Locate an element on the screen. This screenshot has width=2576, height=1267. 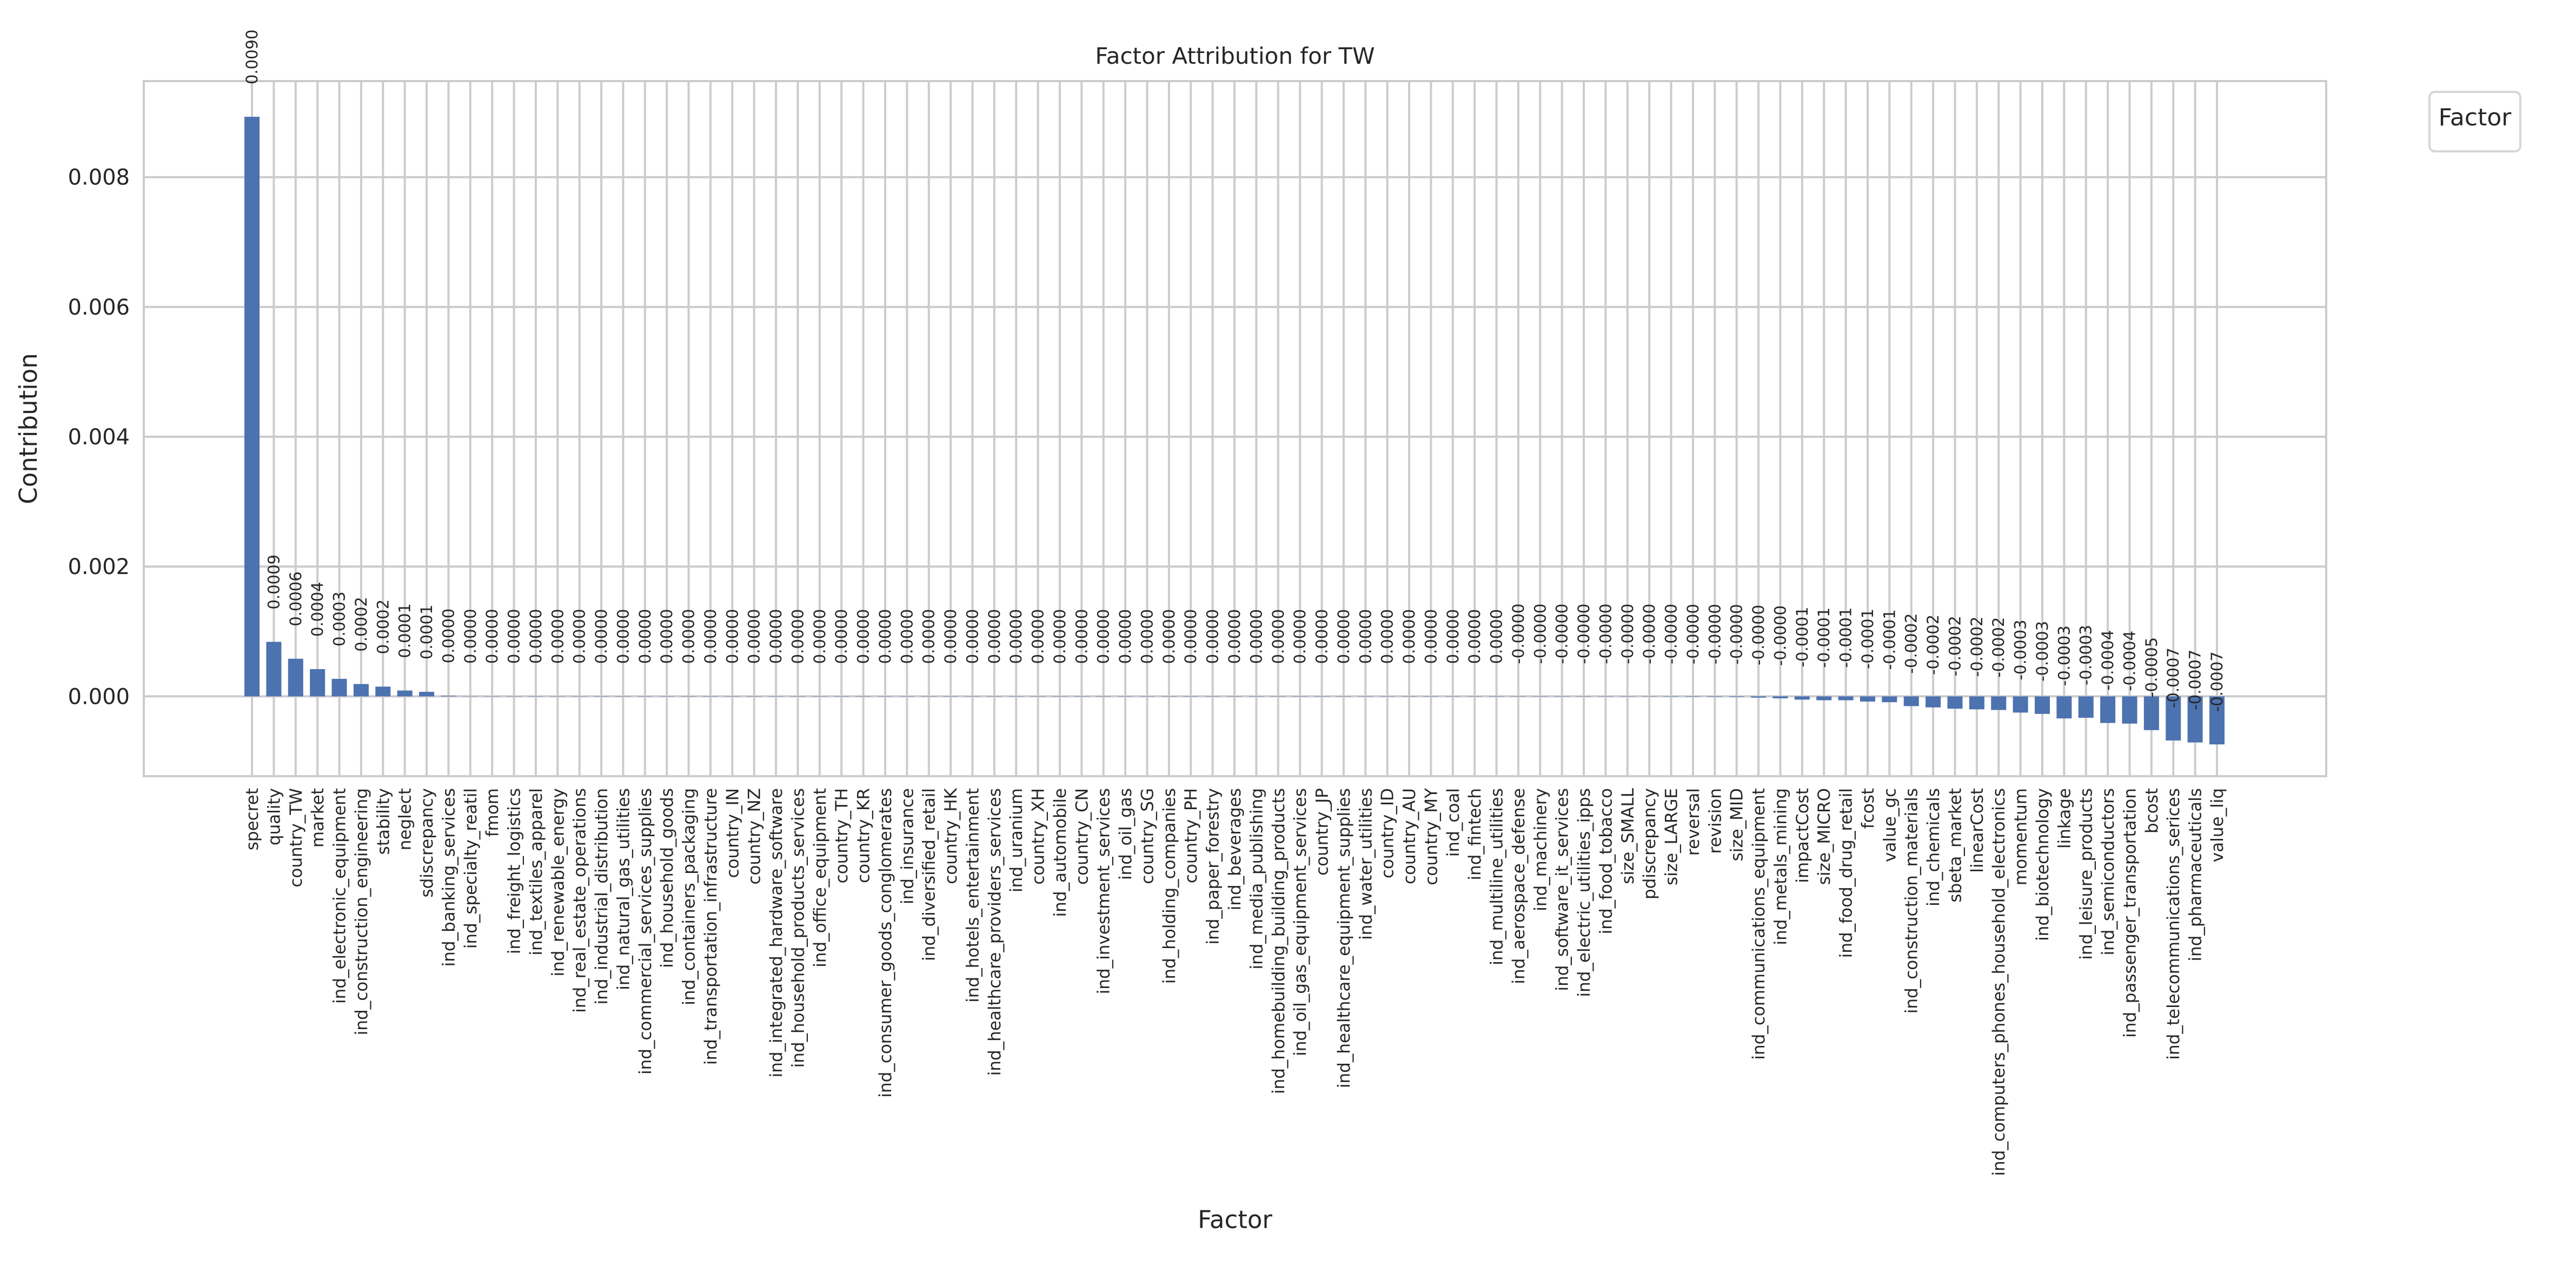
bar-reversal is located at coordinates (1693, 696).